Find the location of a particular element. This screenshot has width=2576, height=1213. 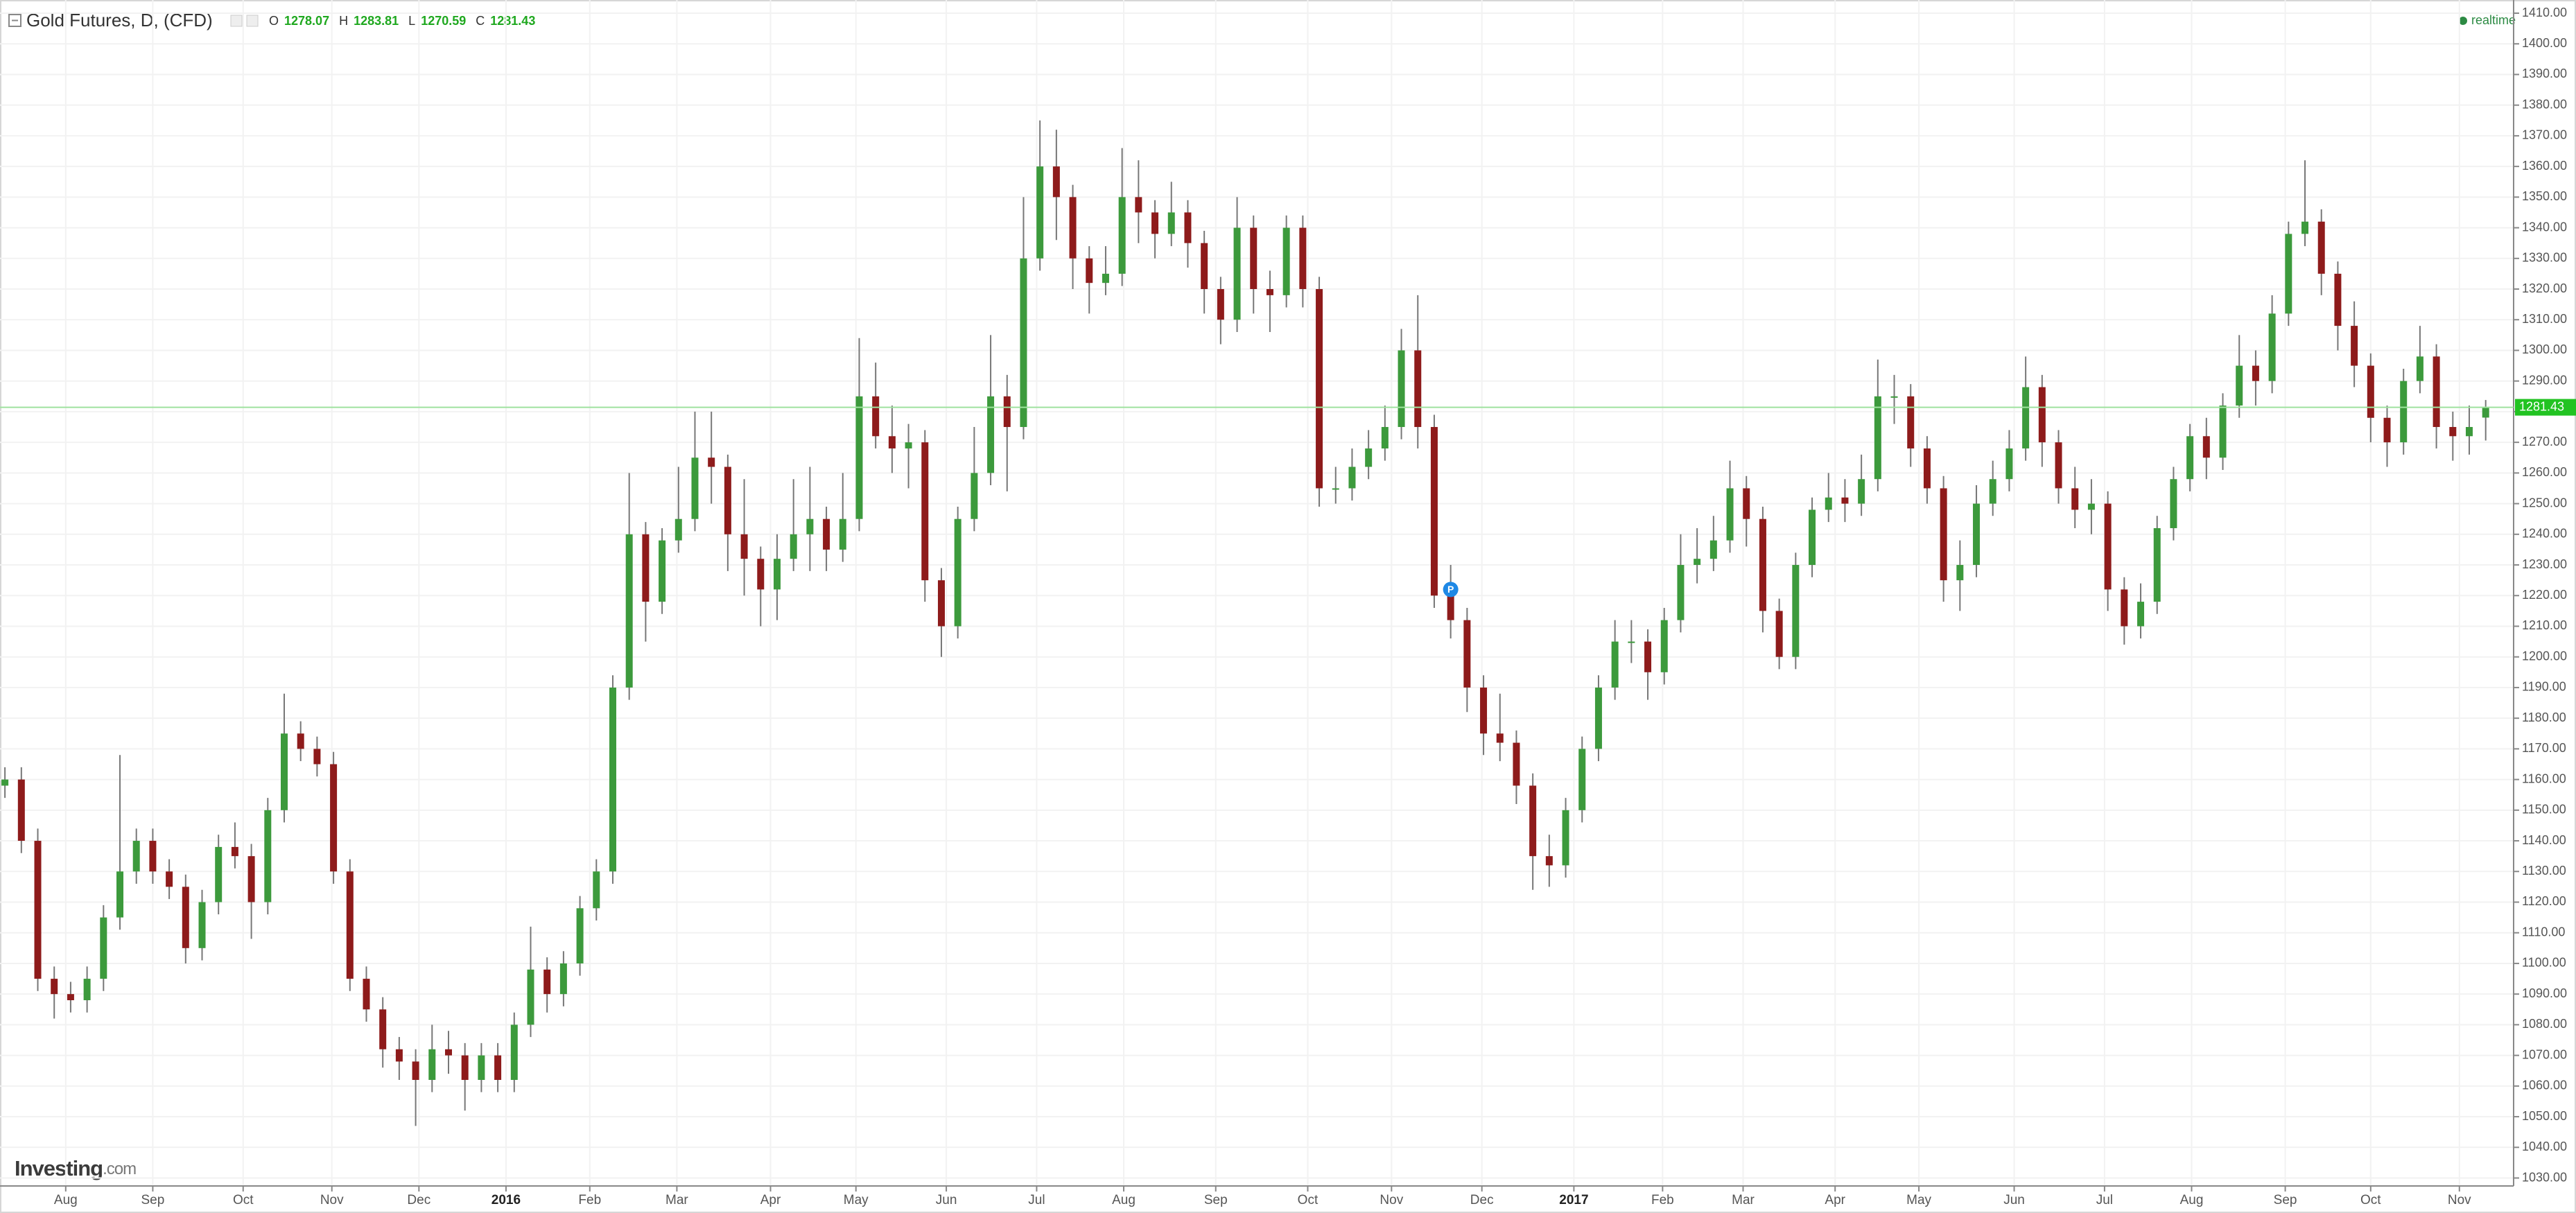

close-button is located at coordinates (252, 21).